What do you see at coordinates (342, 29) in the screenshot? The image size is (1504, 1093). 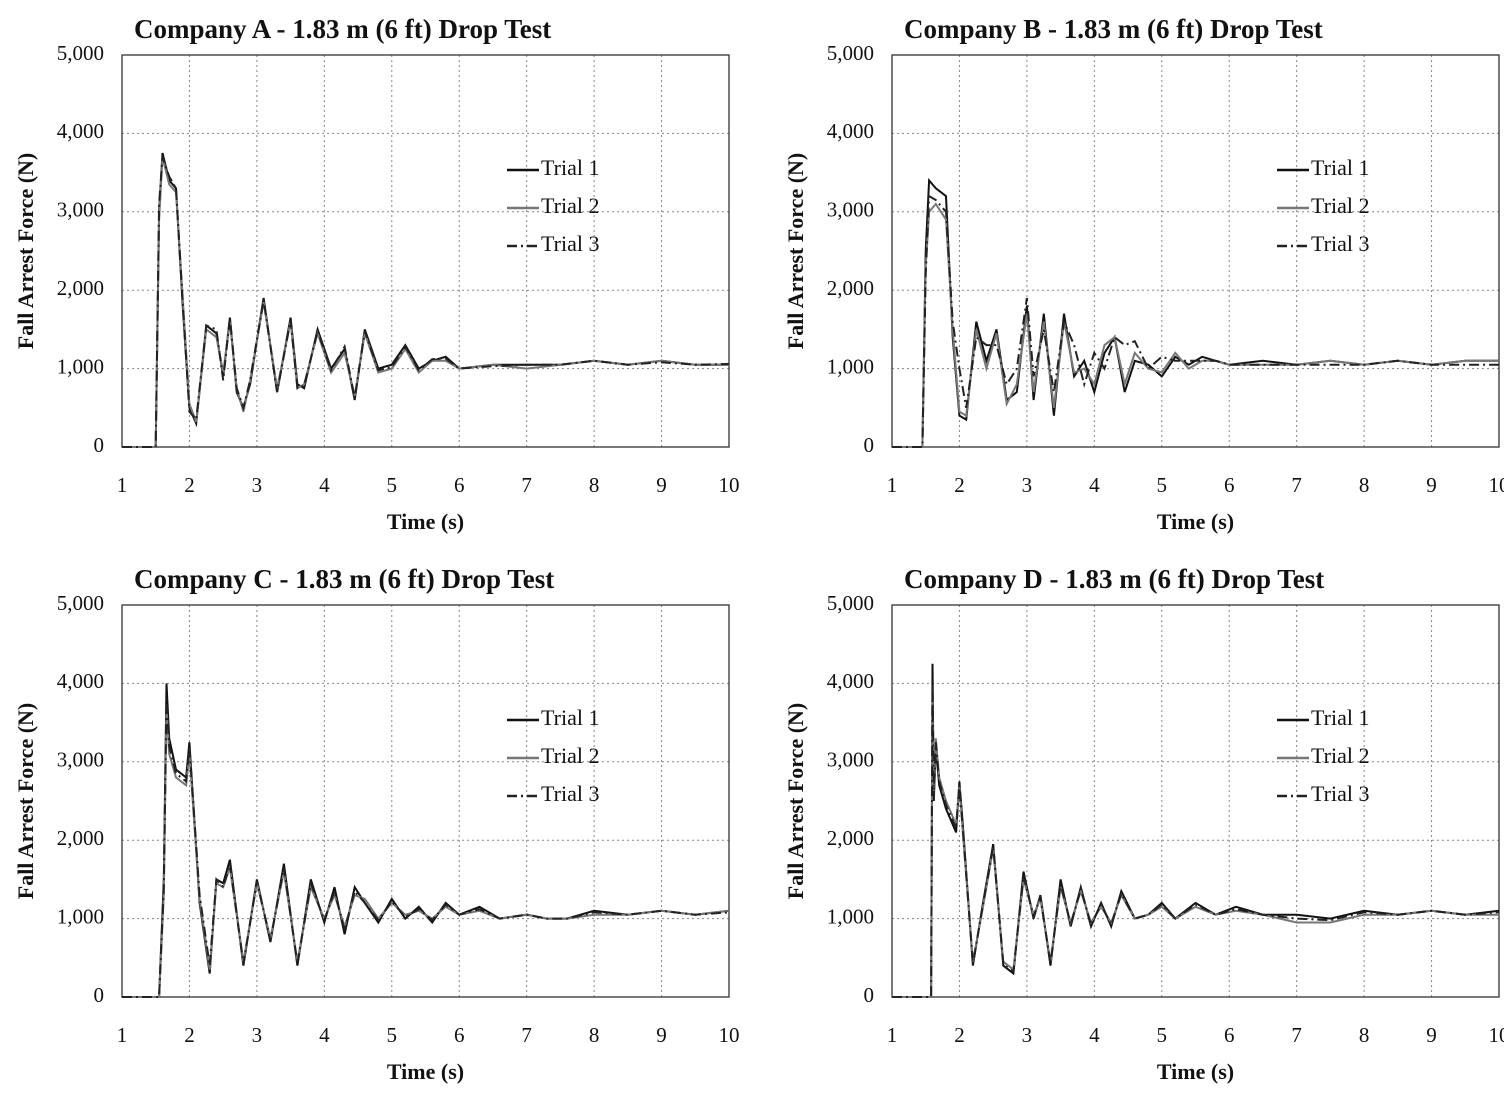 I see `chart-title: Company A - 1.83 m (6 ft) Drop Test` at bounding box center [342, 29].